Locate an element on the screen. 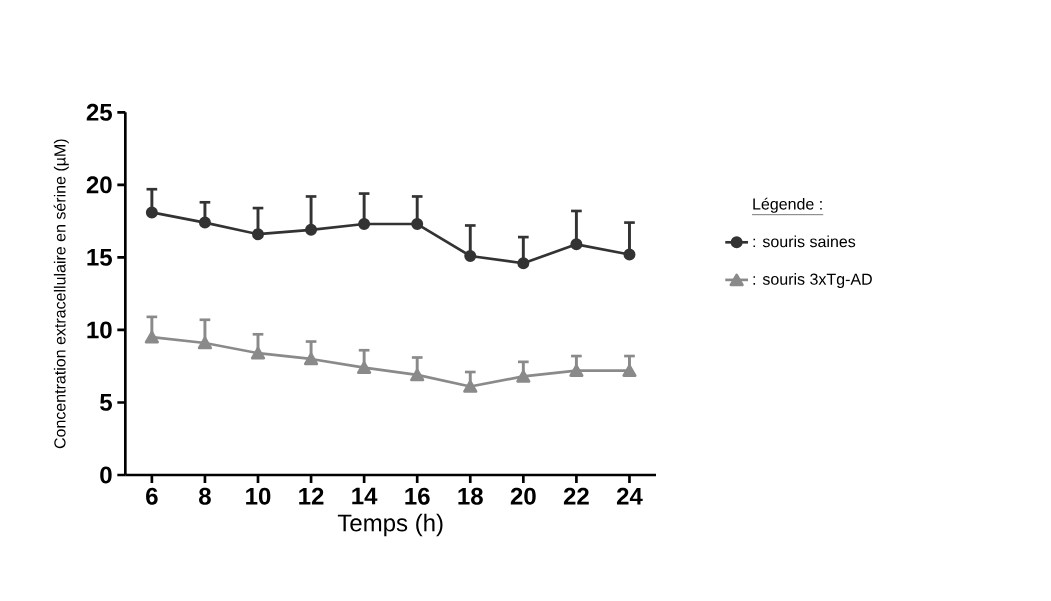 The width and height of the screenshot is (1051, 601). x-tick-label: 22 is located at coordinates (576, 496).